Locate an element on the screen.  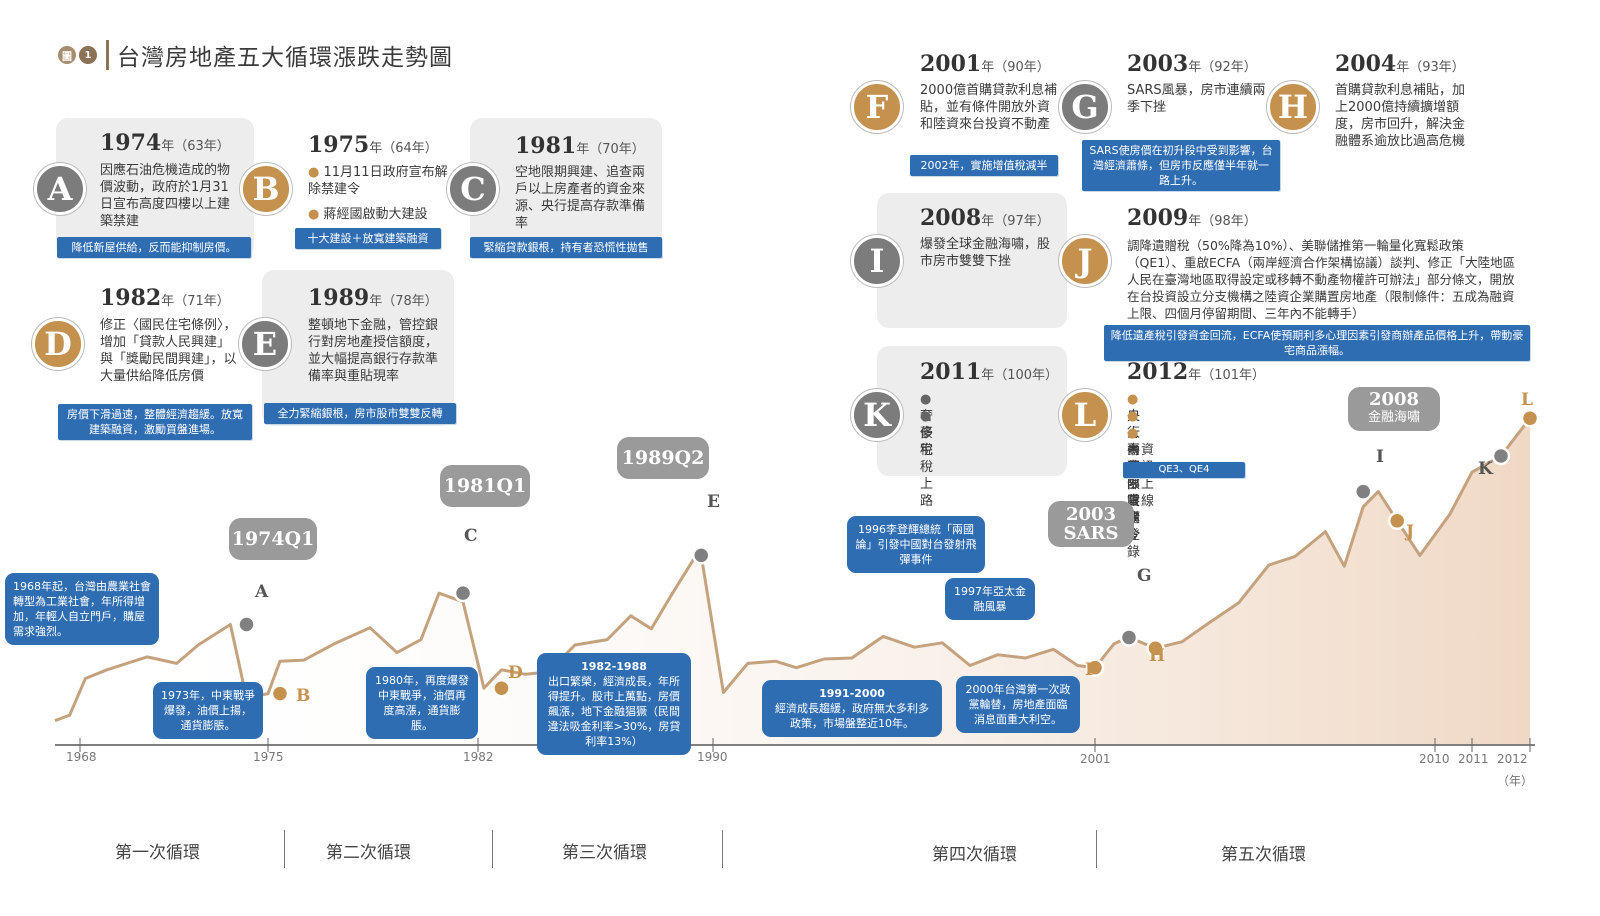
event-point-h is located at coordinates (1155, 648).